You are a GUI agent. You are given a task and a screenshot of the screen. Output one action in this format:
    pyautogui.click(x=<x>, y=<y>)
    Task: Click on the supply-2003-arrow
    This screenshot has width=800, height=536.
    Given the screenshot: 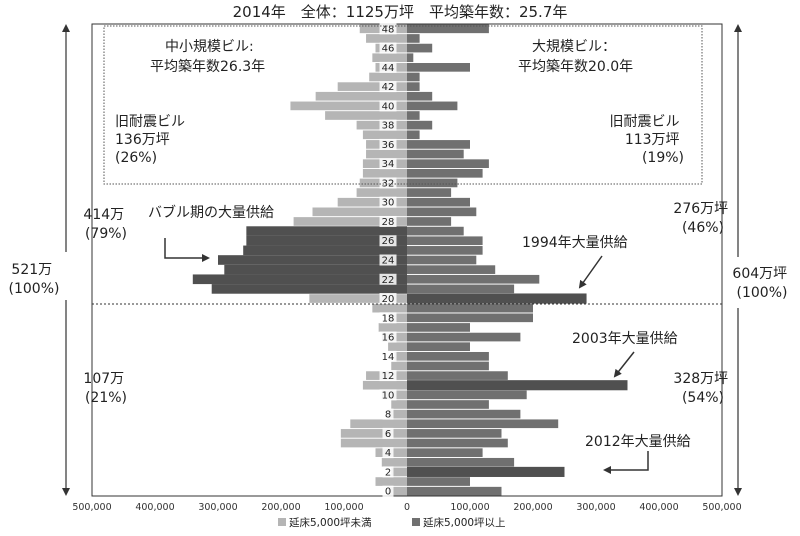 What is the action you would take?
    pyautogui.click(x=624, y=364)
    